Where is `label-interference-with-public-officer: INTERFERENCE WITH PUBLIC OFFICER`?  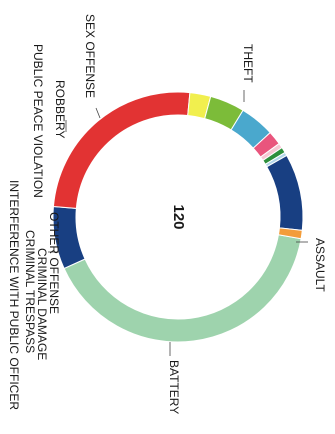 label-interference-with-public-officer: INTERFERENCE WITH PUBLIC OFFICER is located at coordinates (14, 295).